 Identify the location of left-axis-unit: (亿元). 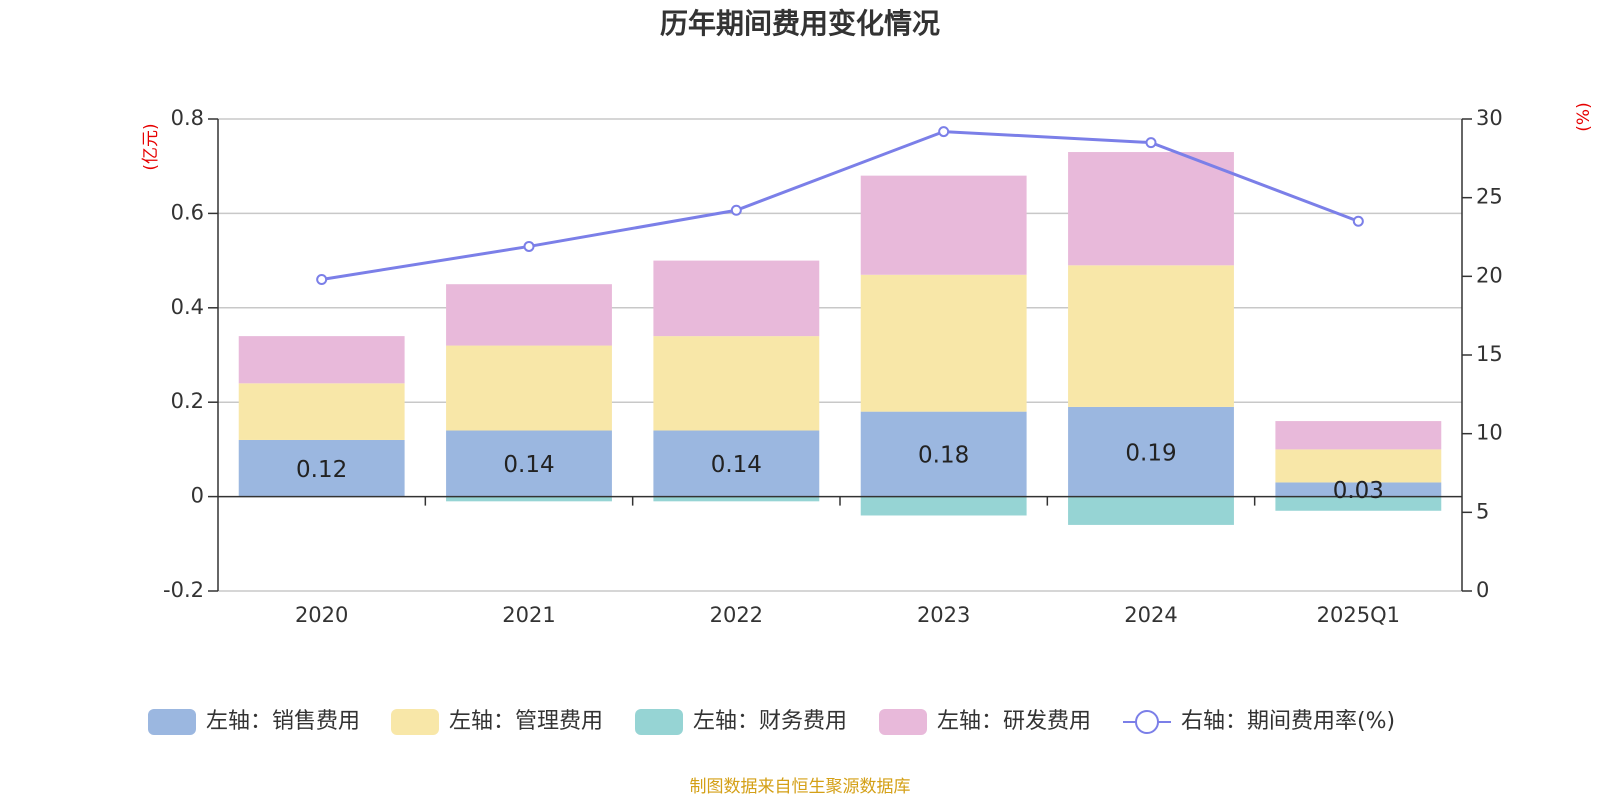
(151, 146).